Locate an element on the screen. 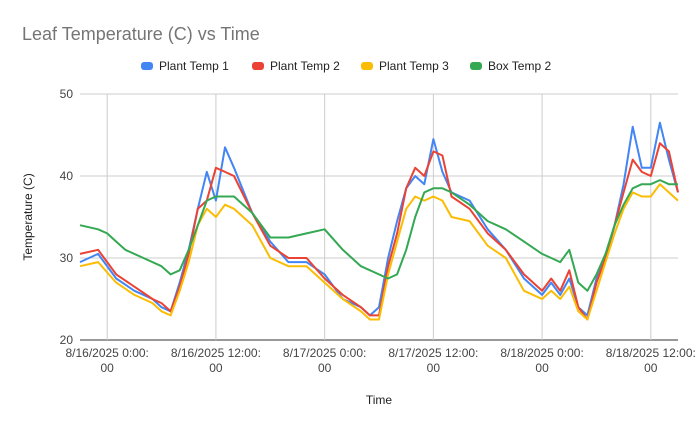 Image resolution: width=699 pixels, height=428 pixels. x-tick-label: 8/17/2025 0:00: 00 is located at coordinates (324, 360).